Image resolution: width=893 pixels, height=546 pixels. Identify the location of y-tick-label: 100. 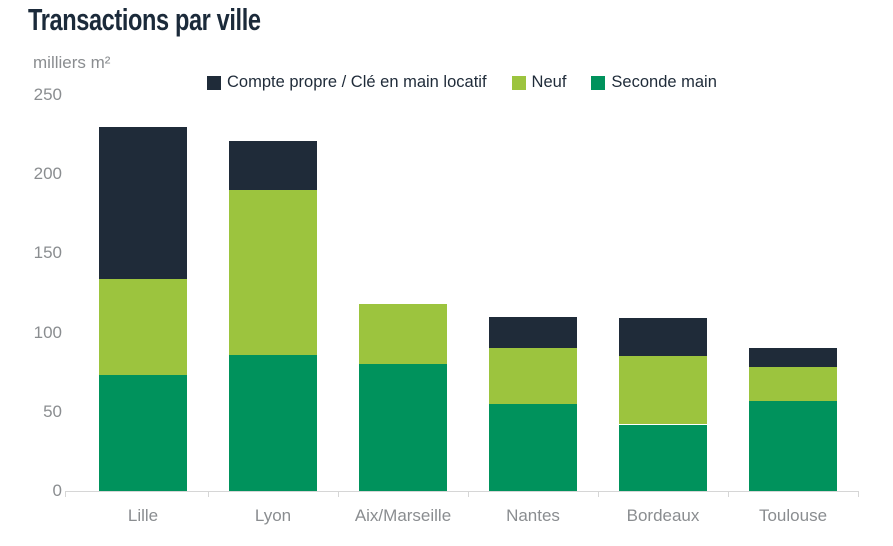
(47, 332).